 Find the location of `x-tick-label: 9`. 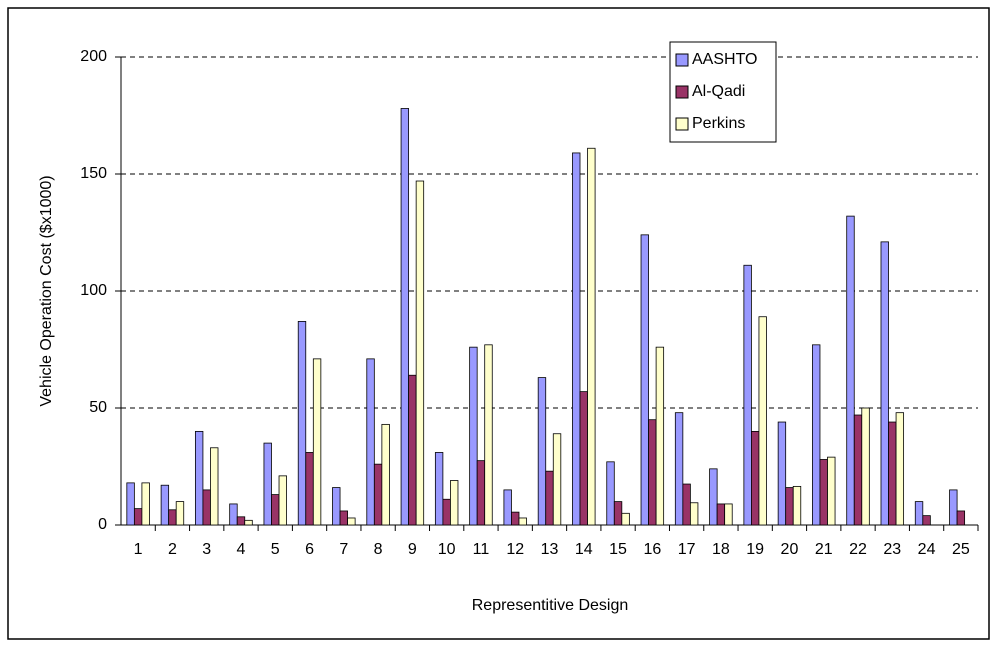

x-tick-label: 9 is located at coordinates (412, 549).